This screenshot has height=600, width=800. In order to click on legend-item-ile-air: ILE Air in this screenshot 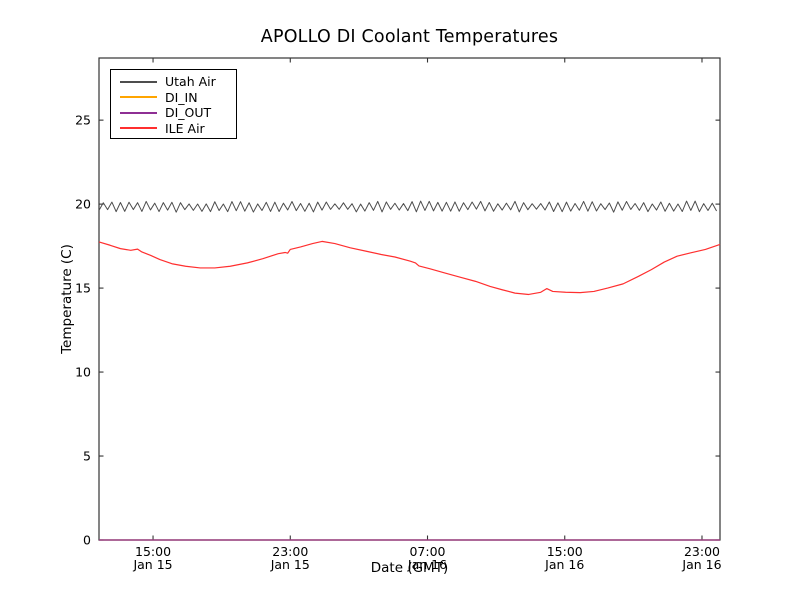, I will do `click(173, 129)`.